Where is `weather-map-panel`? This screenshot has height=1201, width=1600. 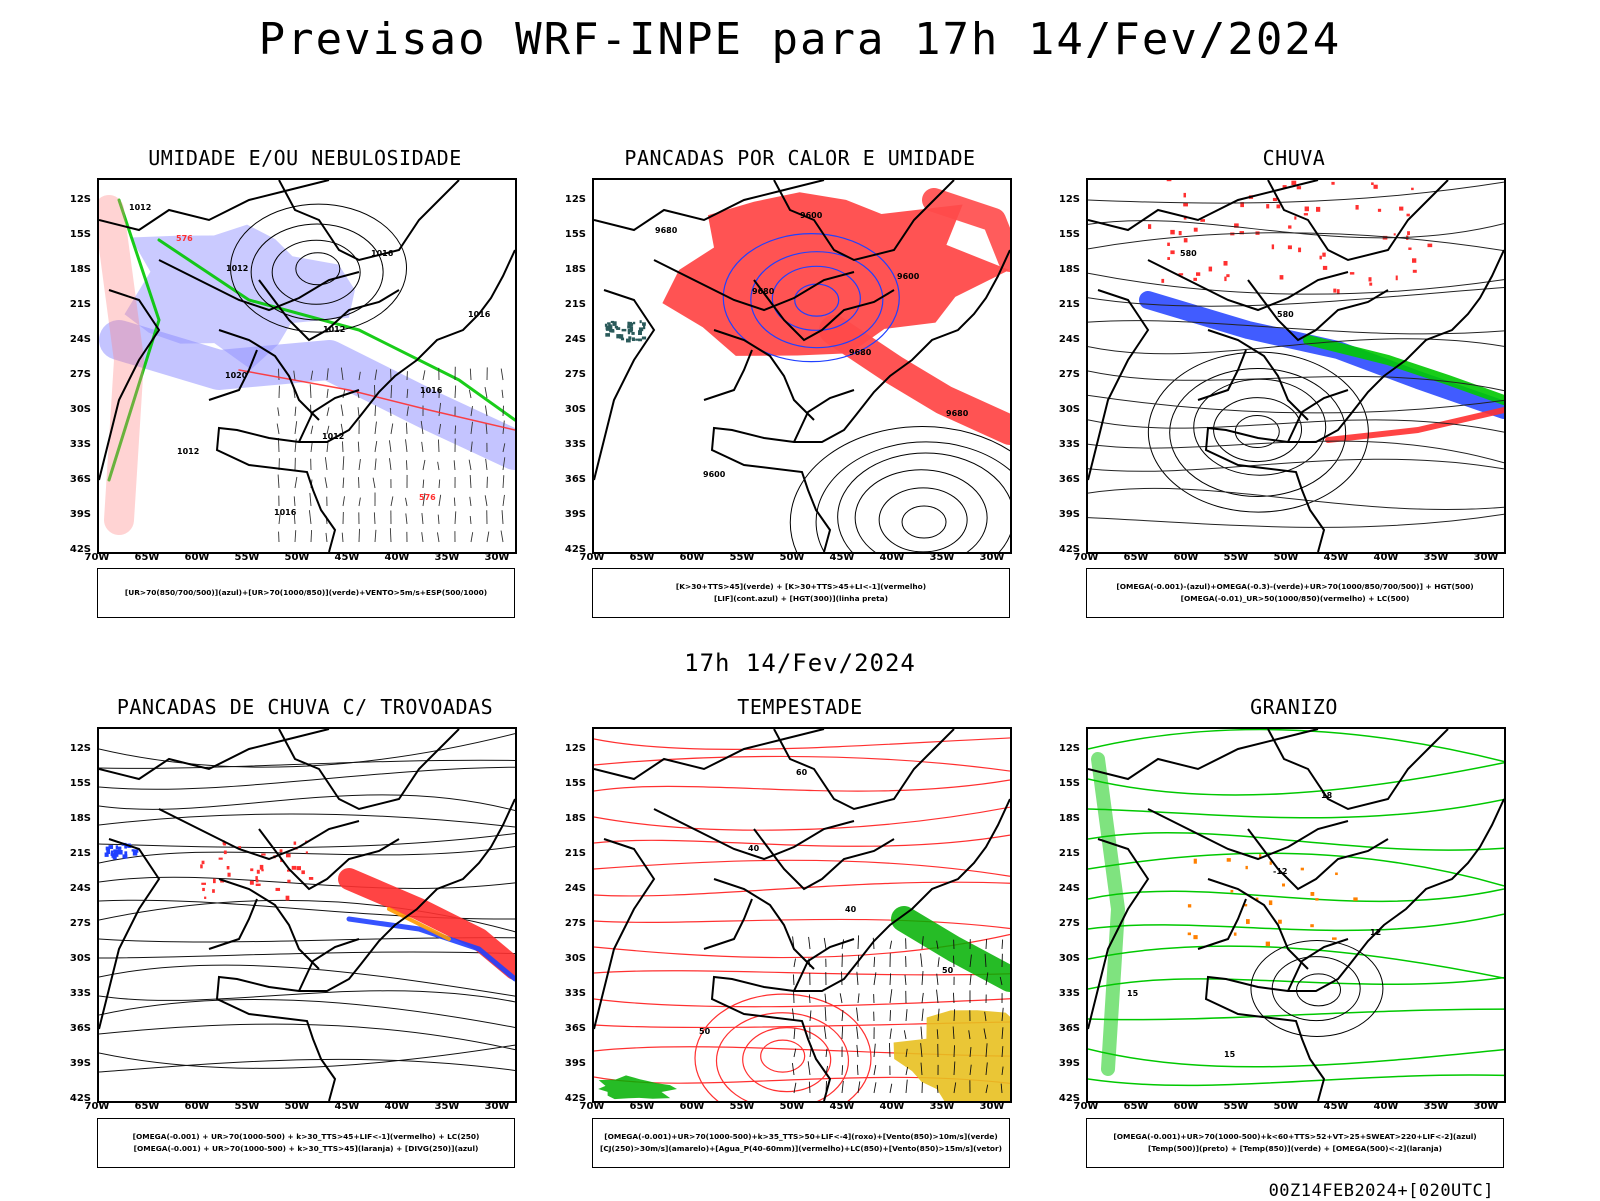 weather-map-panel is located at coordinates (307, 915).